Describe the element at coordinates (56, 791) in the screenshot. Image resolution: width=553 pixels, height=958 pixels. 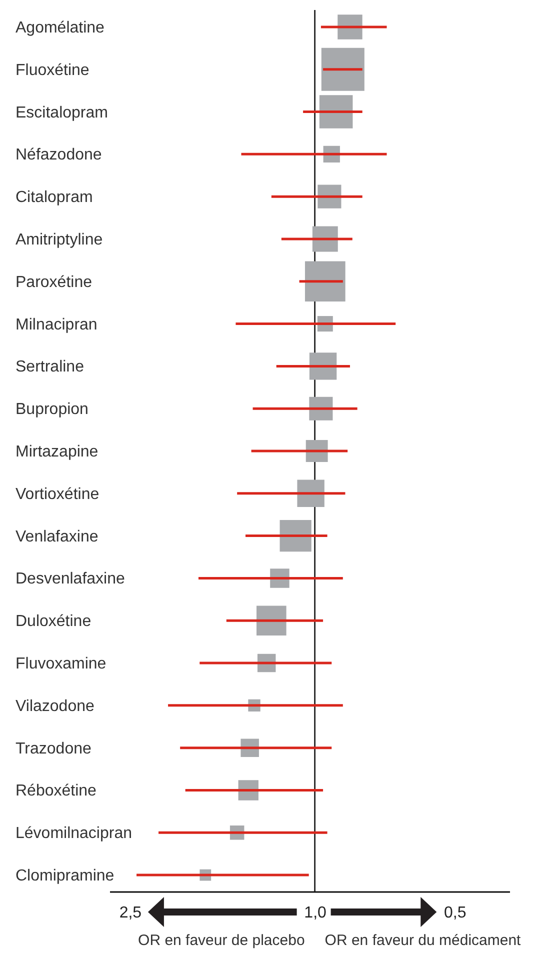
I see `y-tick-label: Réboxétine` at that location.